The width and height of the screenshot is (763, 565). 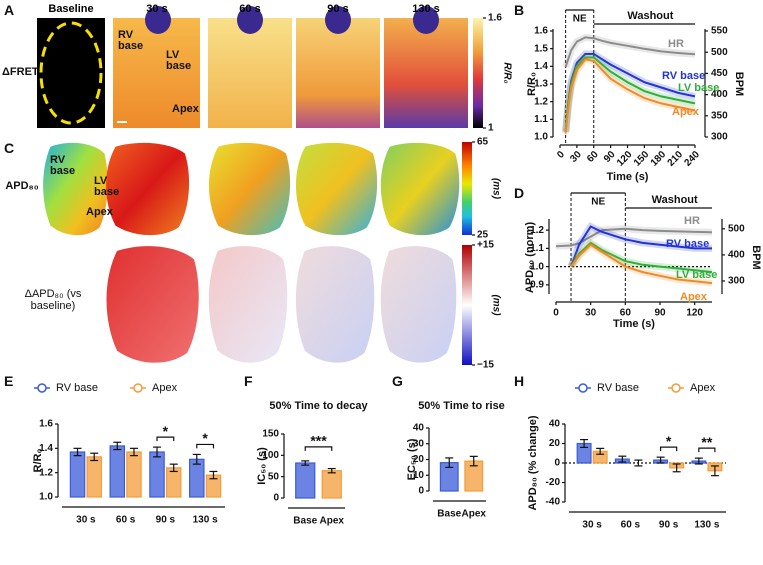 What do you see at coordinates (166, 520) in the screenshot?
I see `x-tick-label: 90 s` at bounding box center [166, 520].